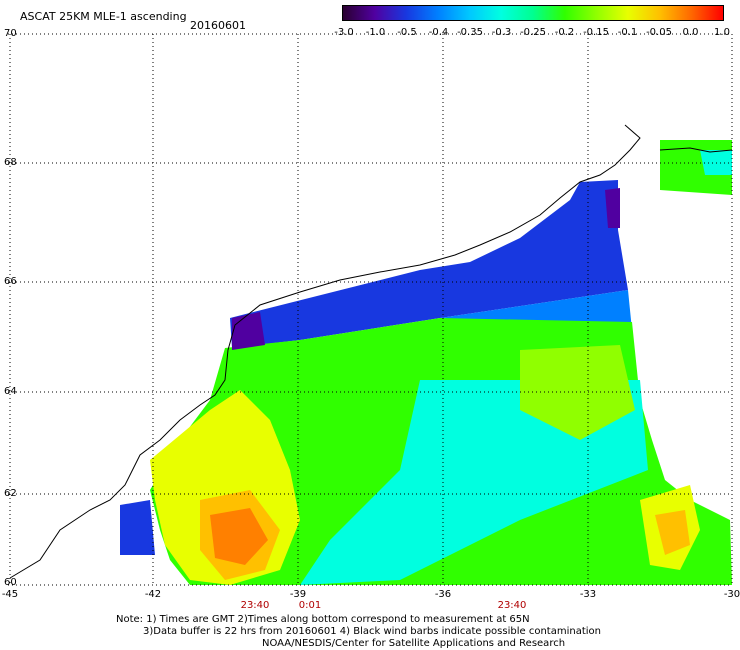 The width and height of the screenshot is (740, 650). Describe the element at coordinates (10, 594) in the screenshot. I see `lon-label-45: -45` at that location.